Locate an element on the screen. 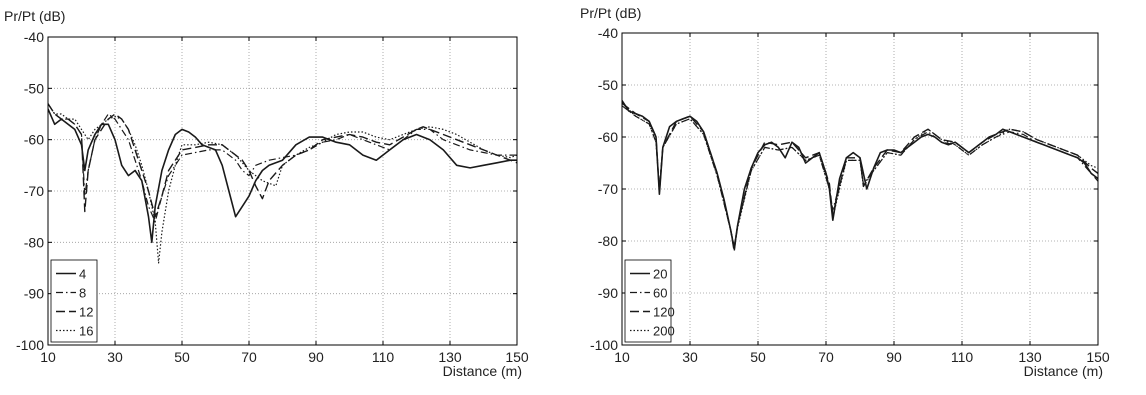  legend-label-8: 8 is located at coordinates (82, 293).